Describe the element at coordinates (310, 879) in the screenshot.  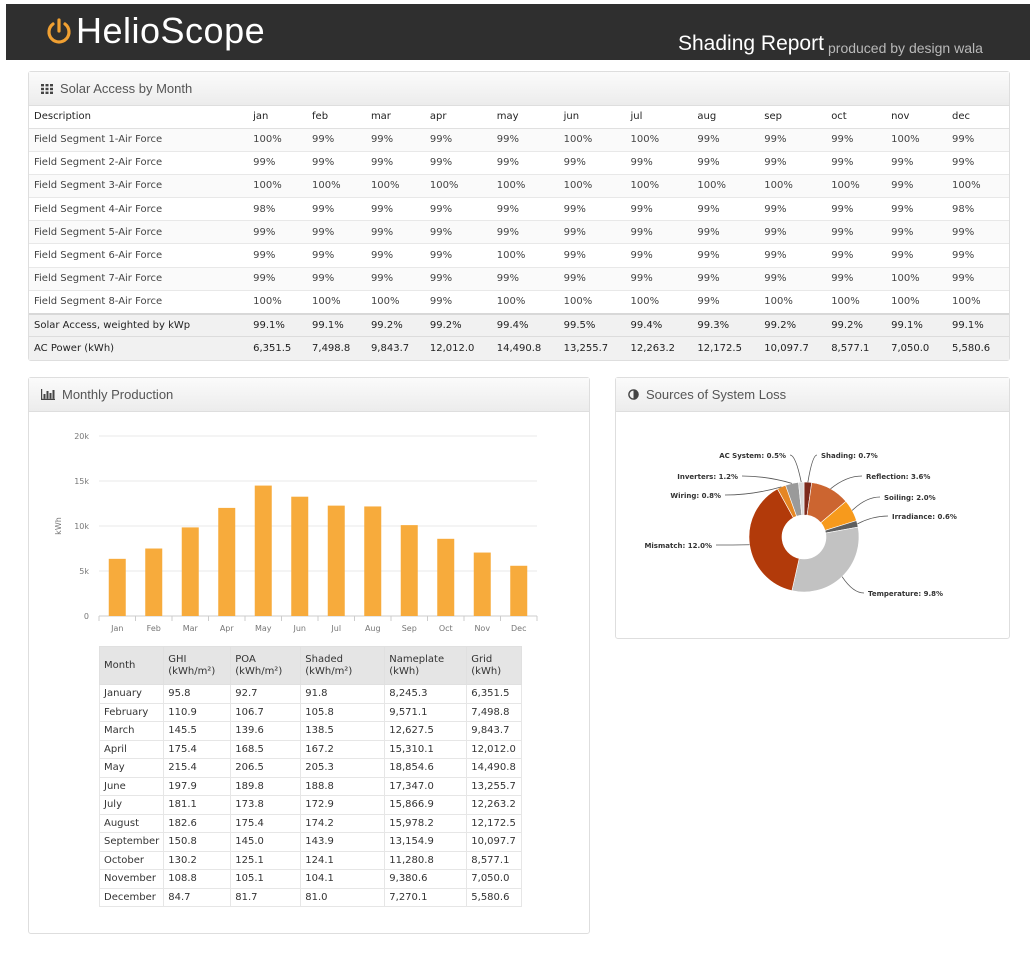
I see `table-row: November 108.8 105.1 104.1 9,380.6 7,050.0` at that location.